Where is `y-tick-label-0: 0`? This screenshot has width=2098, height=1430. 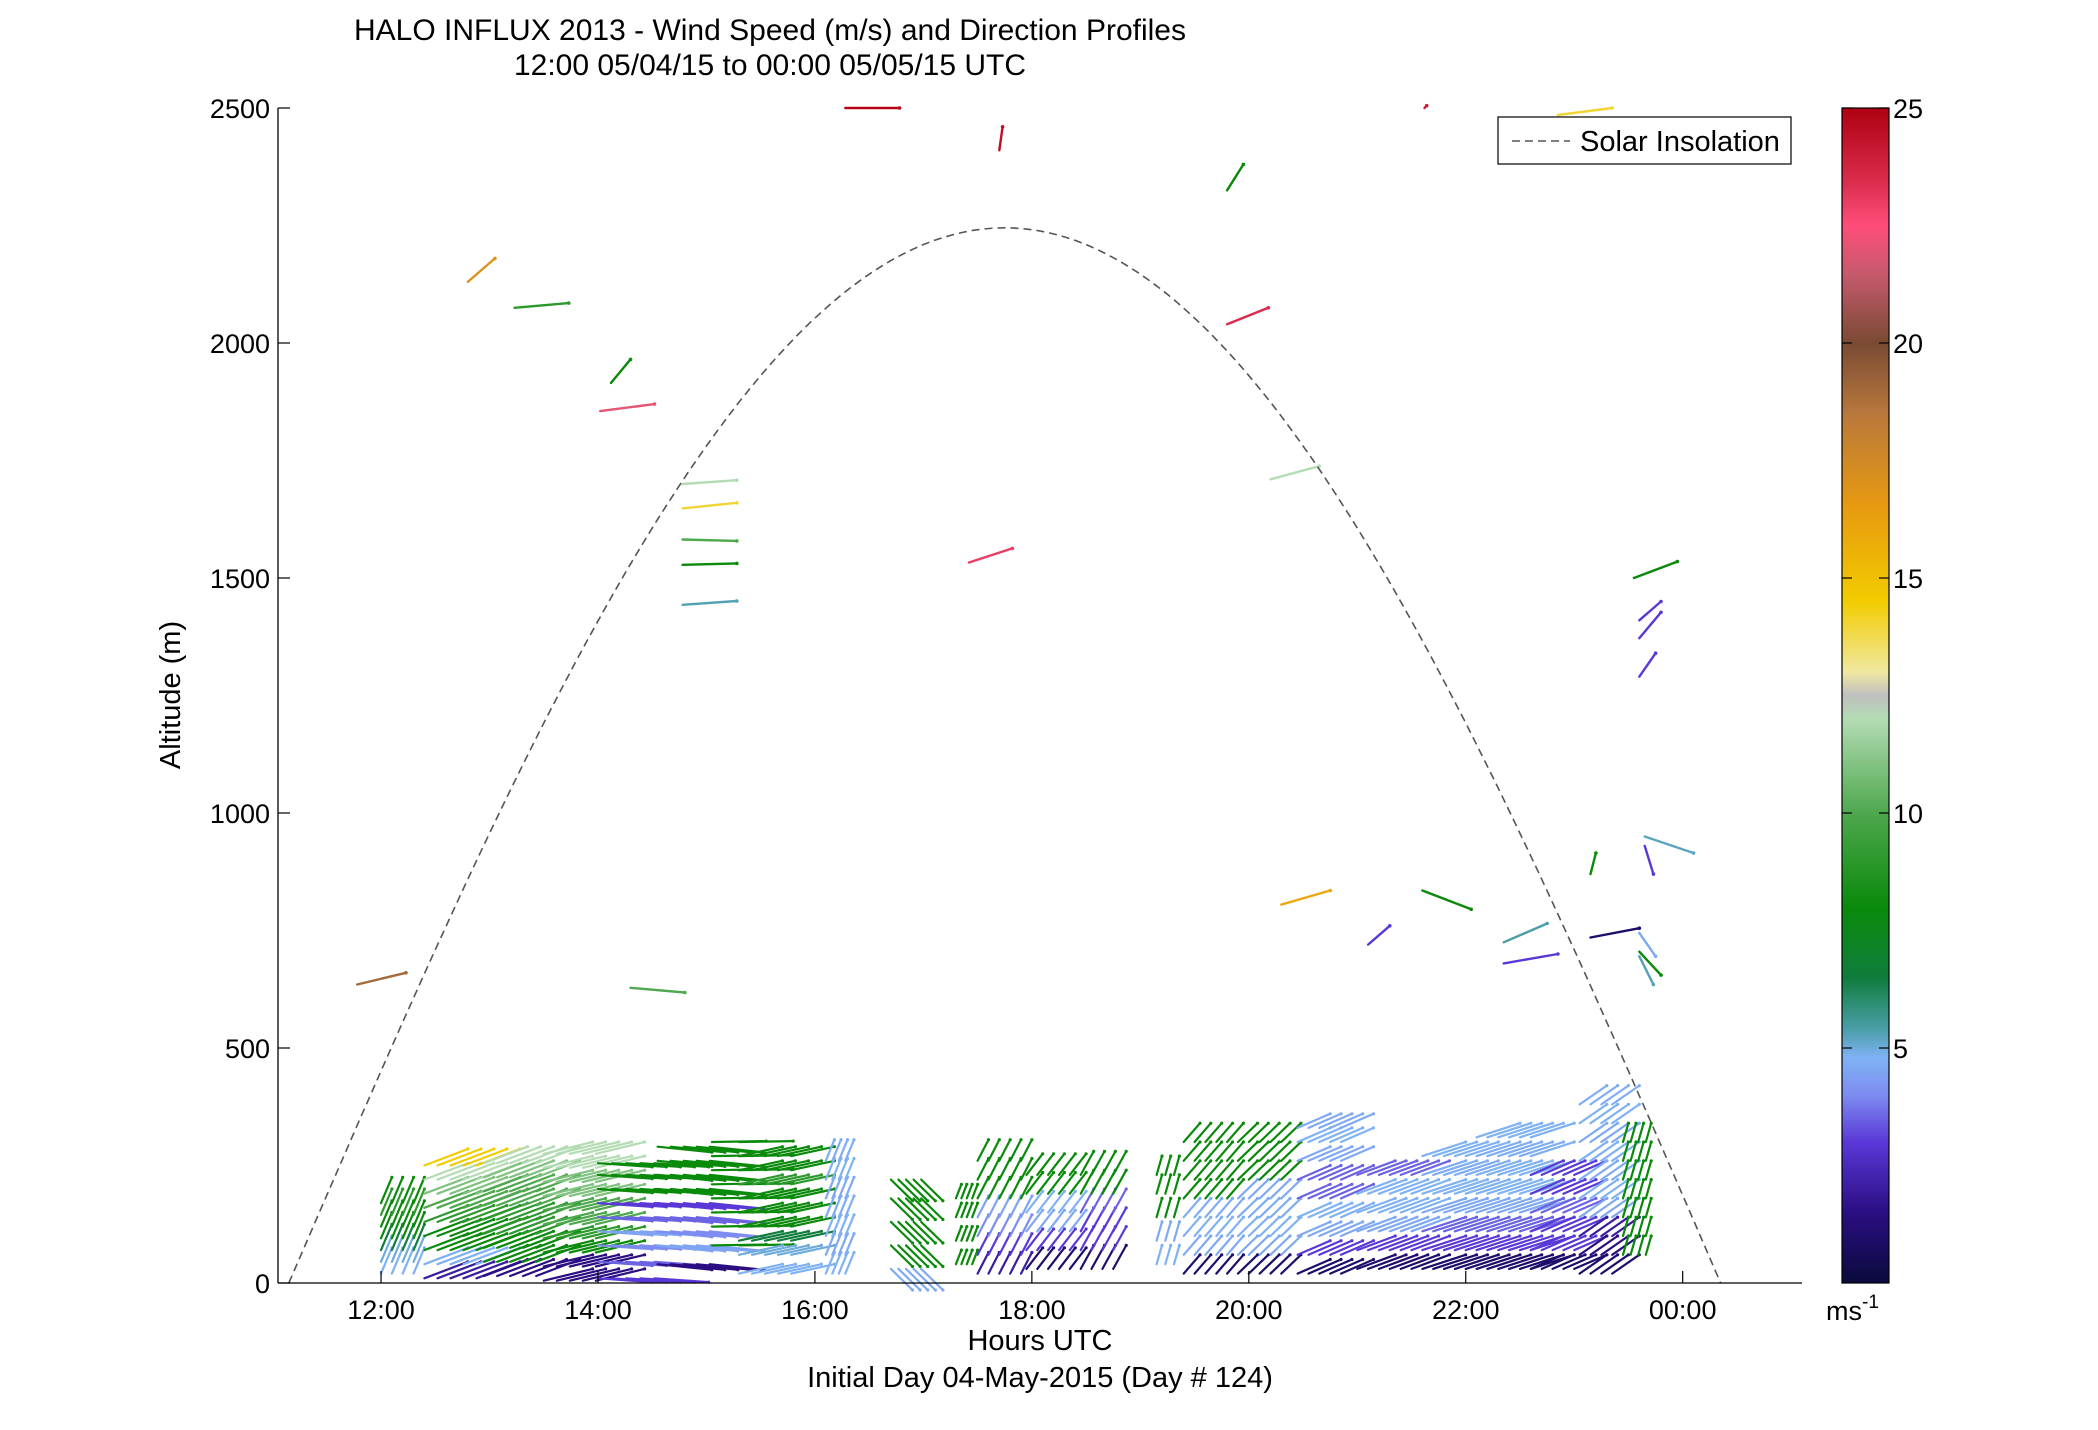 y-tick-label-0: 0 is located at coordinates (262, 1284).